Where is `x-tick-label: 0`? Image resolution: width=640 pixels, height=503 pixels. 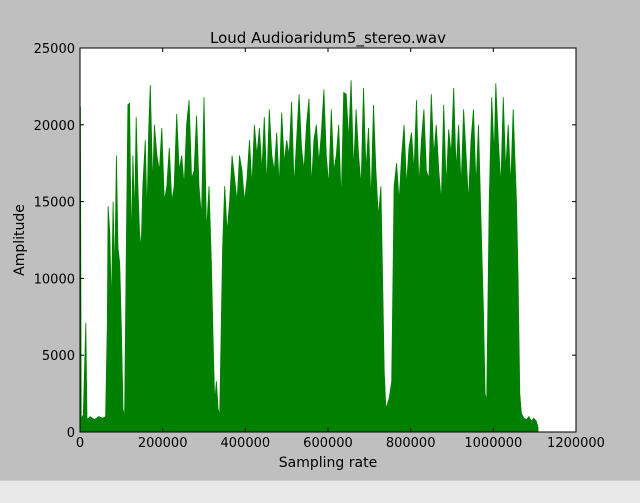
x-tick-label: 0 is located at coordinates (80, 443).